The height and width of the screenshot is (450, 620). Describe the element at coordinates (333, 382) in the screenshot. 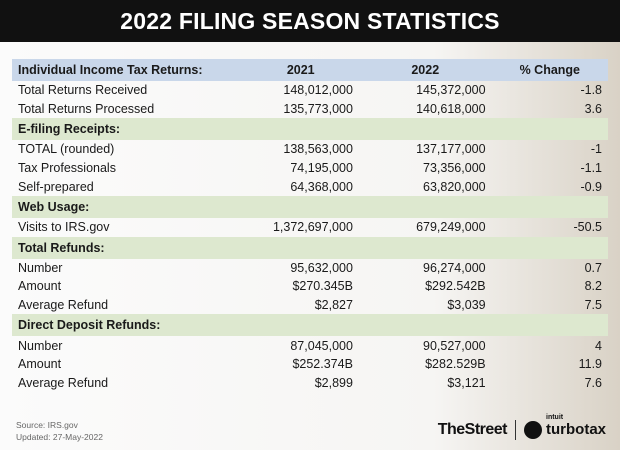

I see `cell: $2,899` at that location.